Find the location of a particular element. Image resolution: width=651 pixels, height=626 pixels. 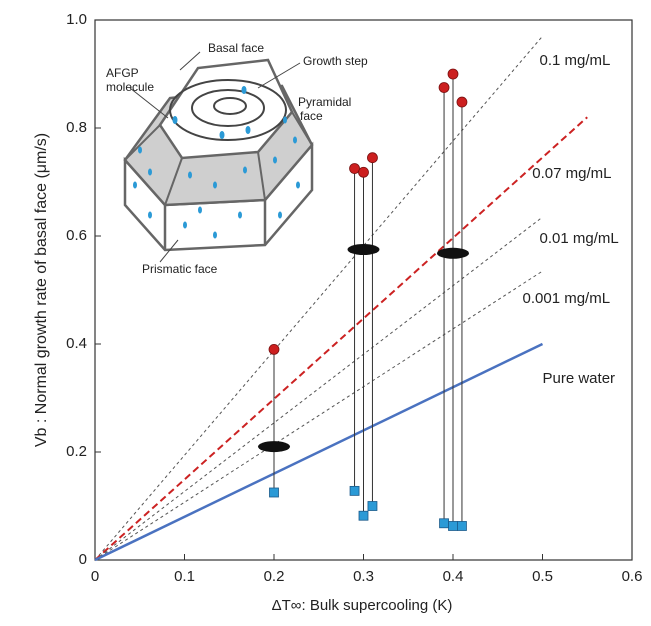

inset-label: Pyramidal is located at coordinates (324, 102).